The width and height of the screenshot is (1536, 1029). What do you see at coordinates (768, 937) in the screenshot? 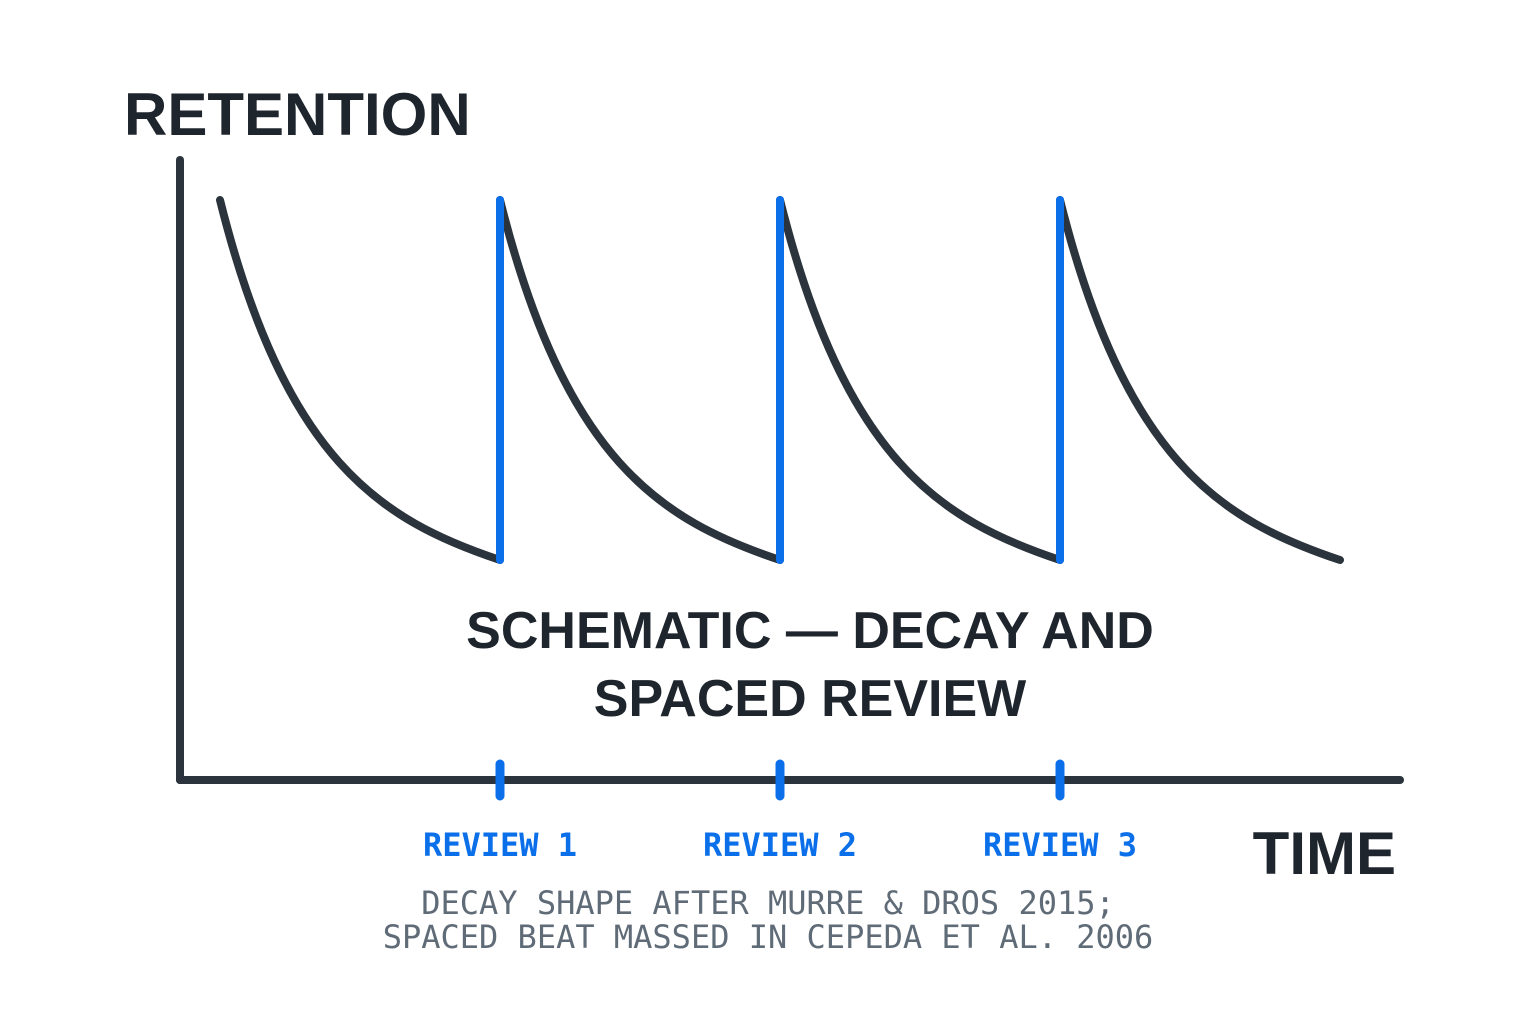
I see `caption-line-2: SPACED BEAT MASSED IN CEPEDA ET AL. 2006` at bounding box center [768, 937].